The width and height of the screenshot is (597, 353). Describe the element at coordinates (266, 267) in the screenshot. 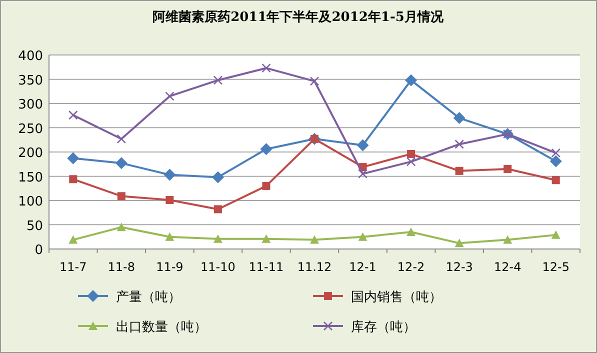

I see `x-tick-label: 11-11` at that location.